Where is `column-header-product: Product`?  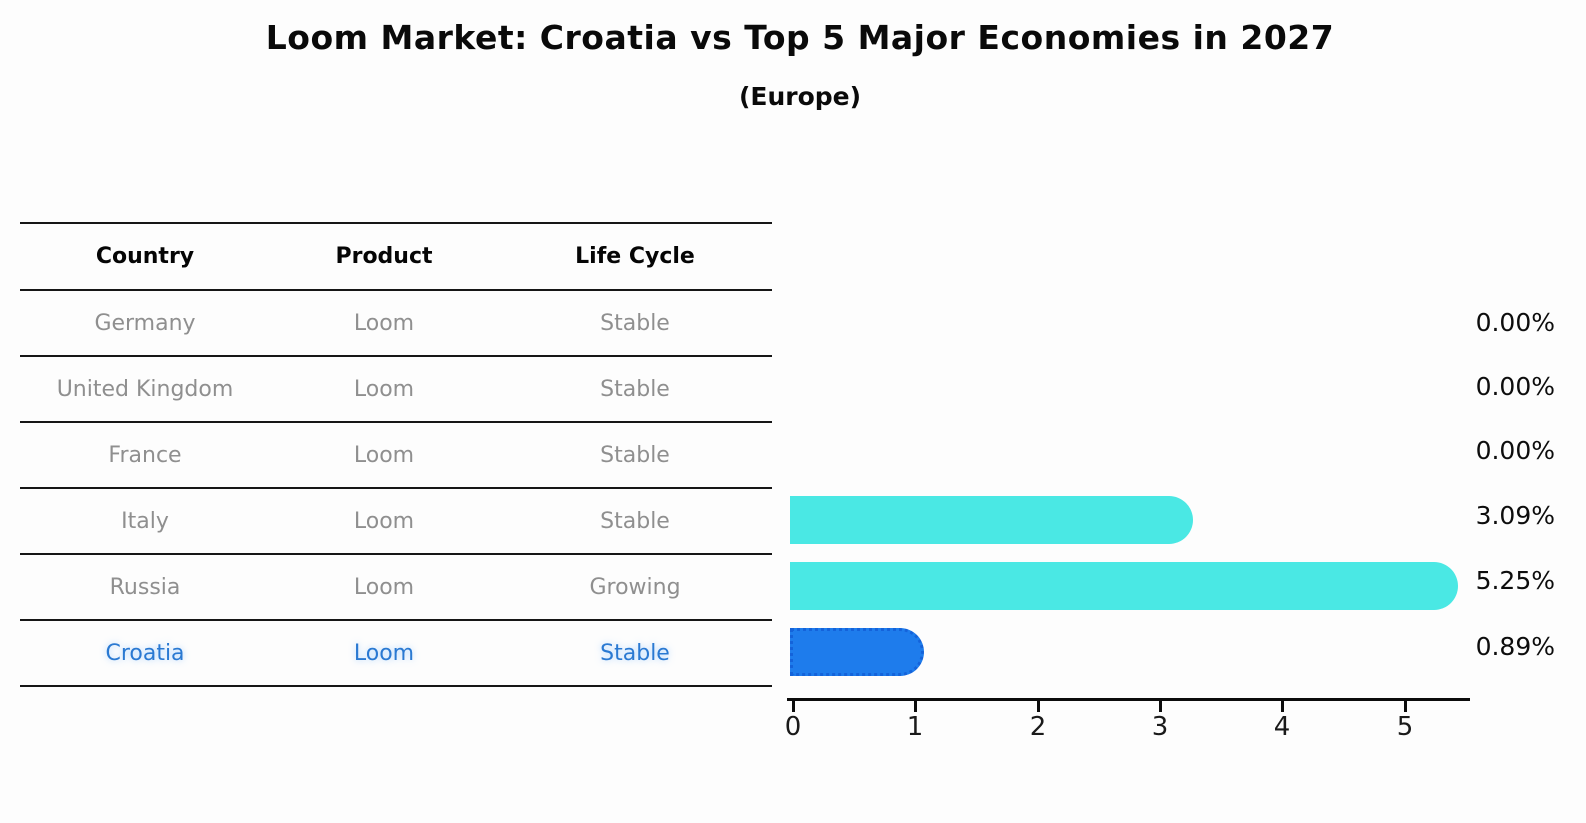
column-header-product: Product is located at coordinates (384, 256).